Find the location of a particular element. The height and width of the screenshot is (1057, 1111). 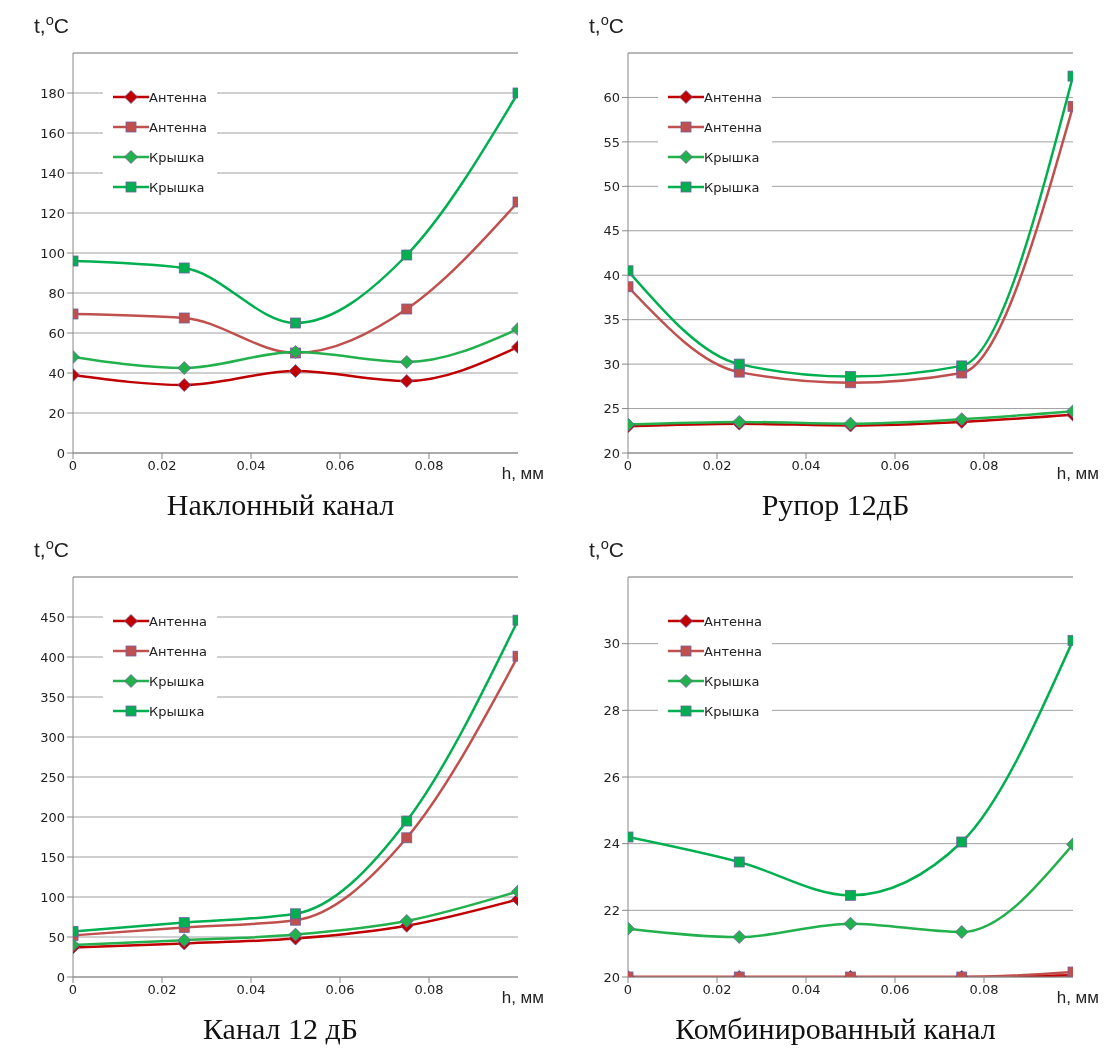

y-tick-label: 26 is located at coordinates (611, 777).